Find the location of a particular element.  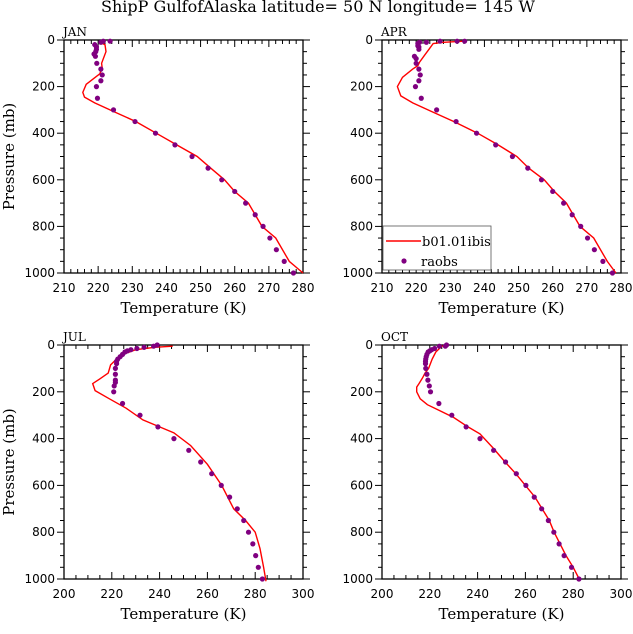

legend-marker-swatch is located at coordinates (404, 261).